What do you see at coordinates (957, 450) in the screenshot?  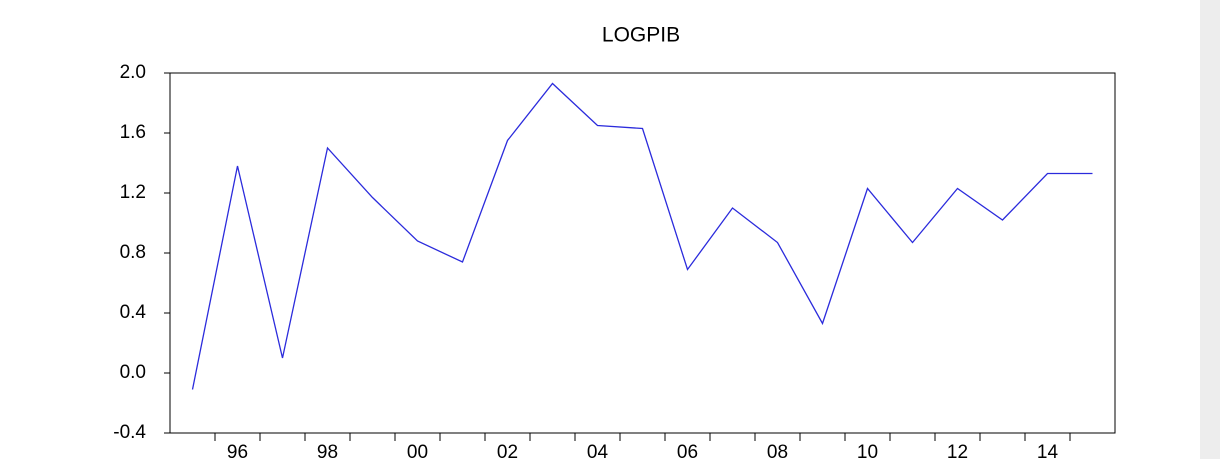 I see `x-tick-label: 12` at bounding box center [957, 450].